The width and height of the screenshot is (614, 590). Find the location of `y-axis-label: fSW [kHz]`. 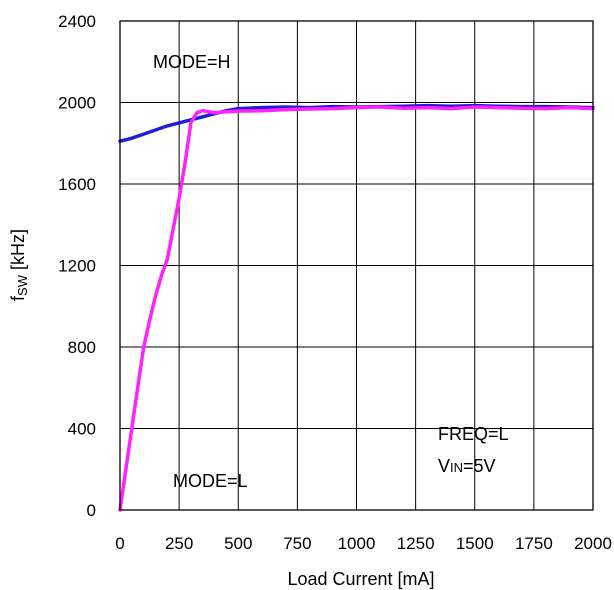

y-axis-label: fSW [kHz] is located at coordinates (19, 265).